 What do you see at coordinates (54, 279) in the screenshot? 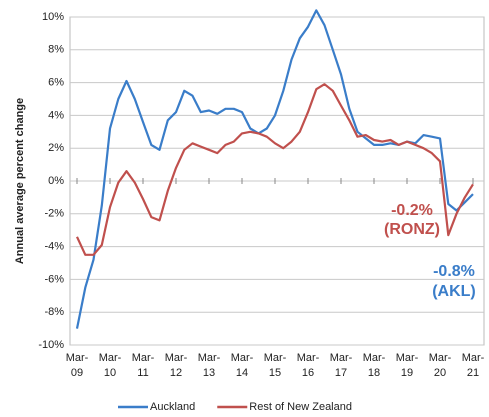
I see `y-tick-label: -6%` at bounding box center [54, 279].